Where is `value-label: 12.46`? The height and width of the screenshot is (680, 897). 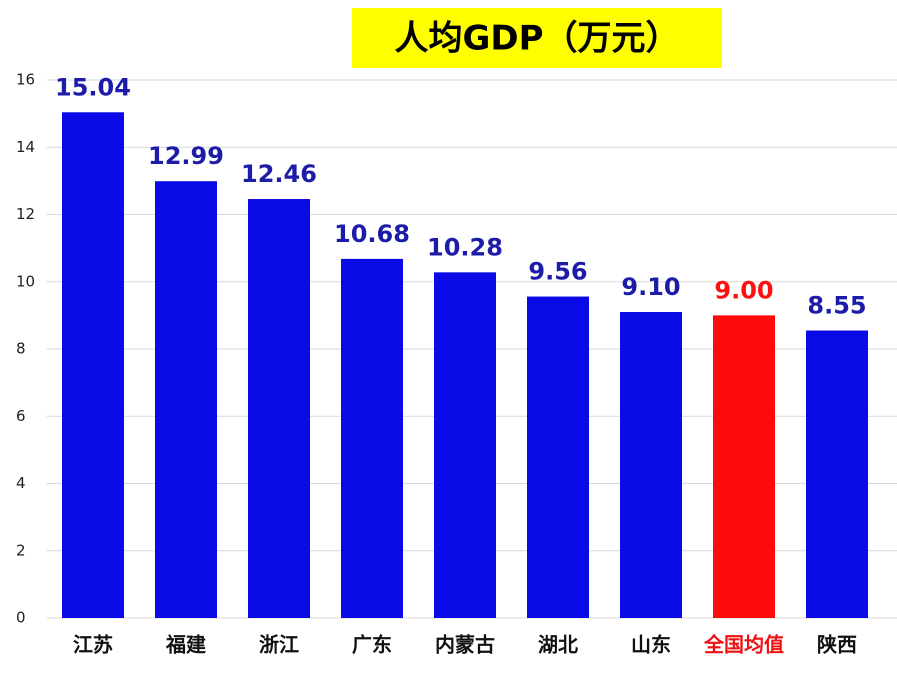 value-label: 12.46 is located at coordinates (279, 174).